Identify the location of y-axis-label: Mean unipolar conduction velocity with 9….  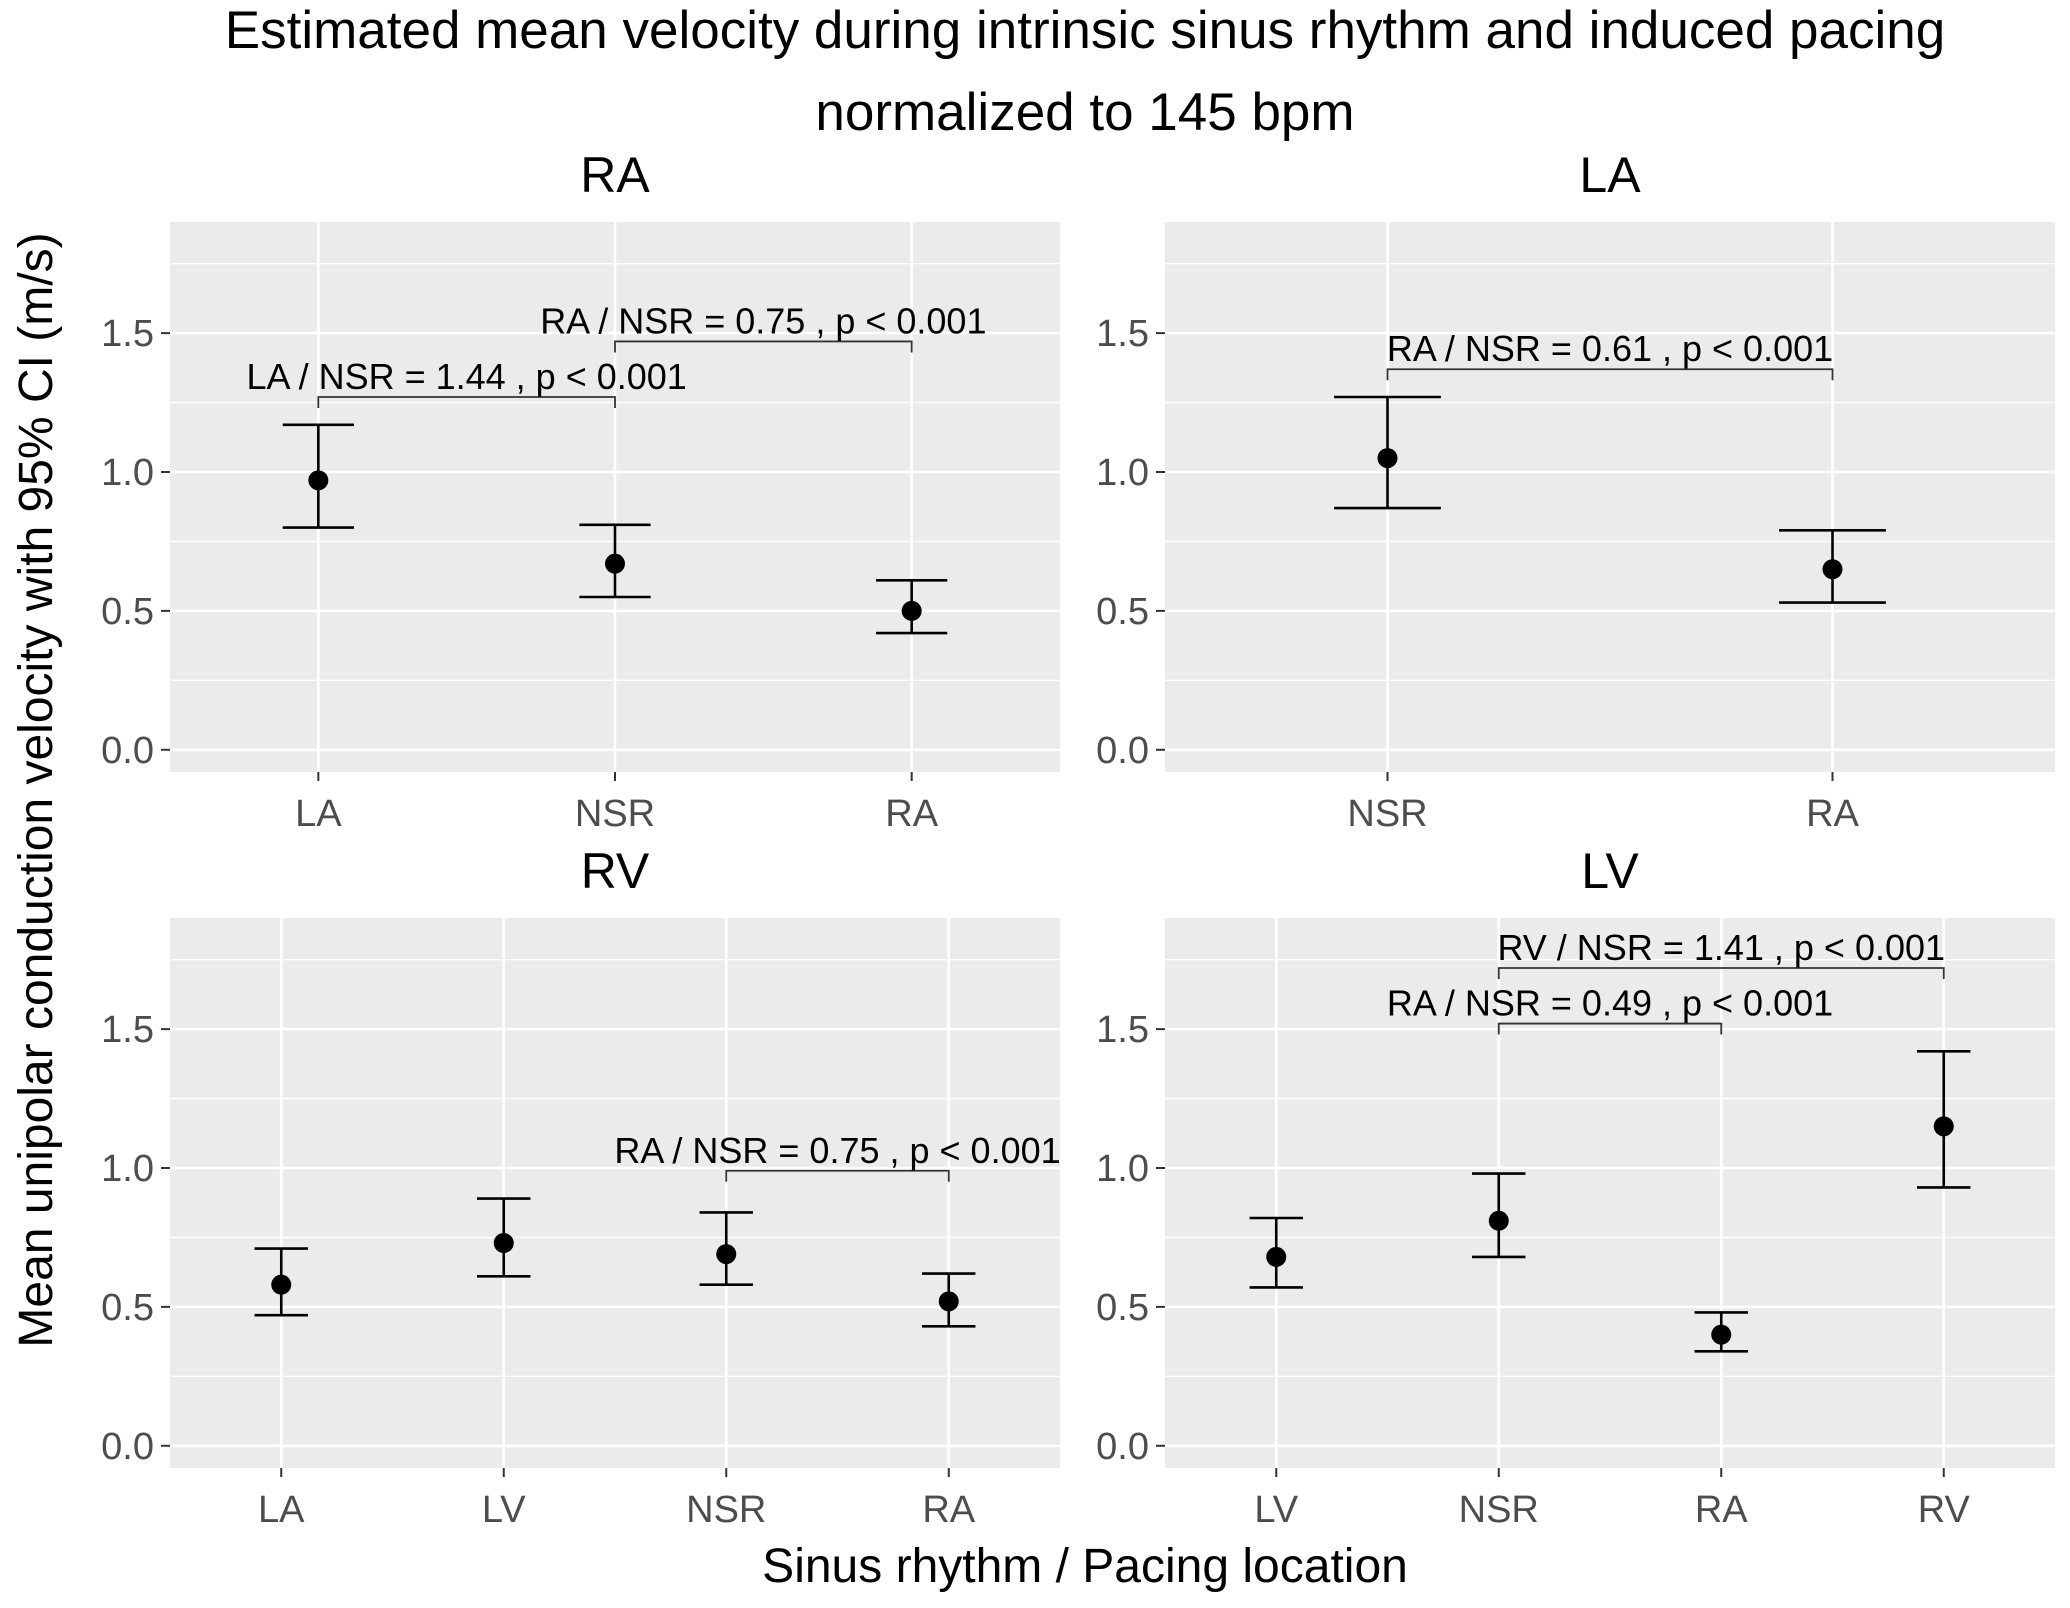
(36, 789).